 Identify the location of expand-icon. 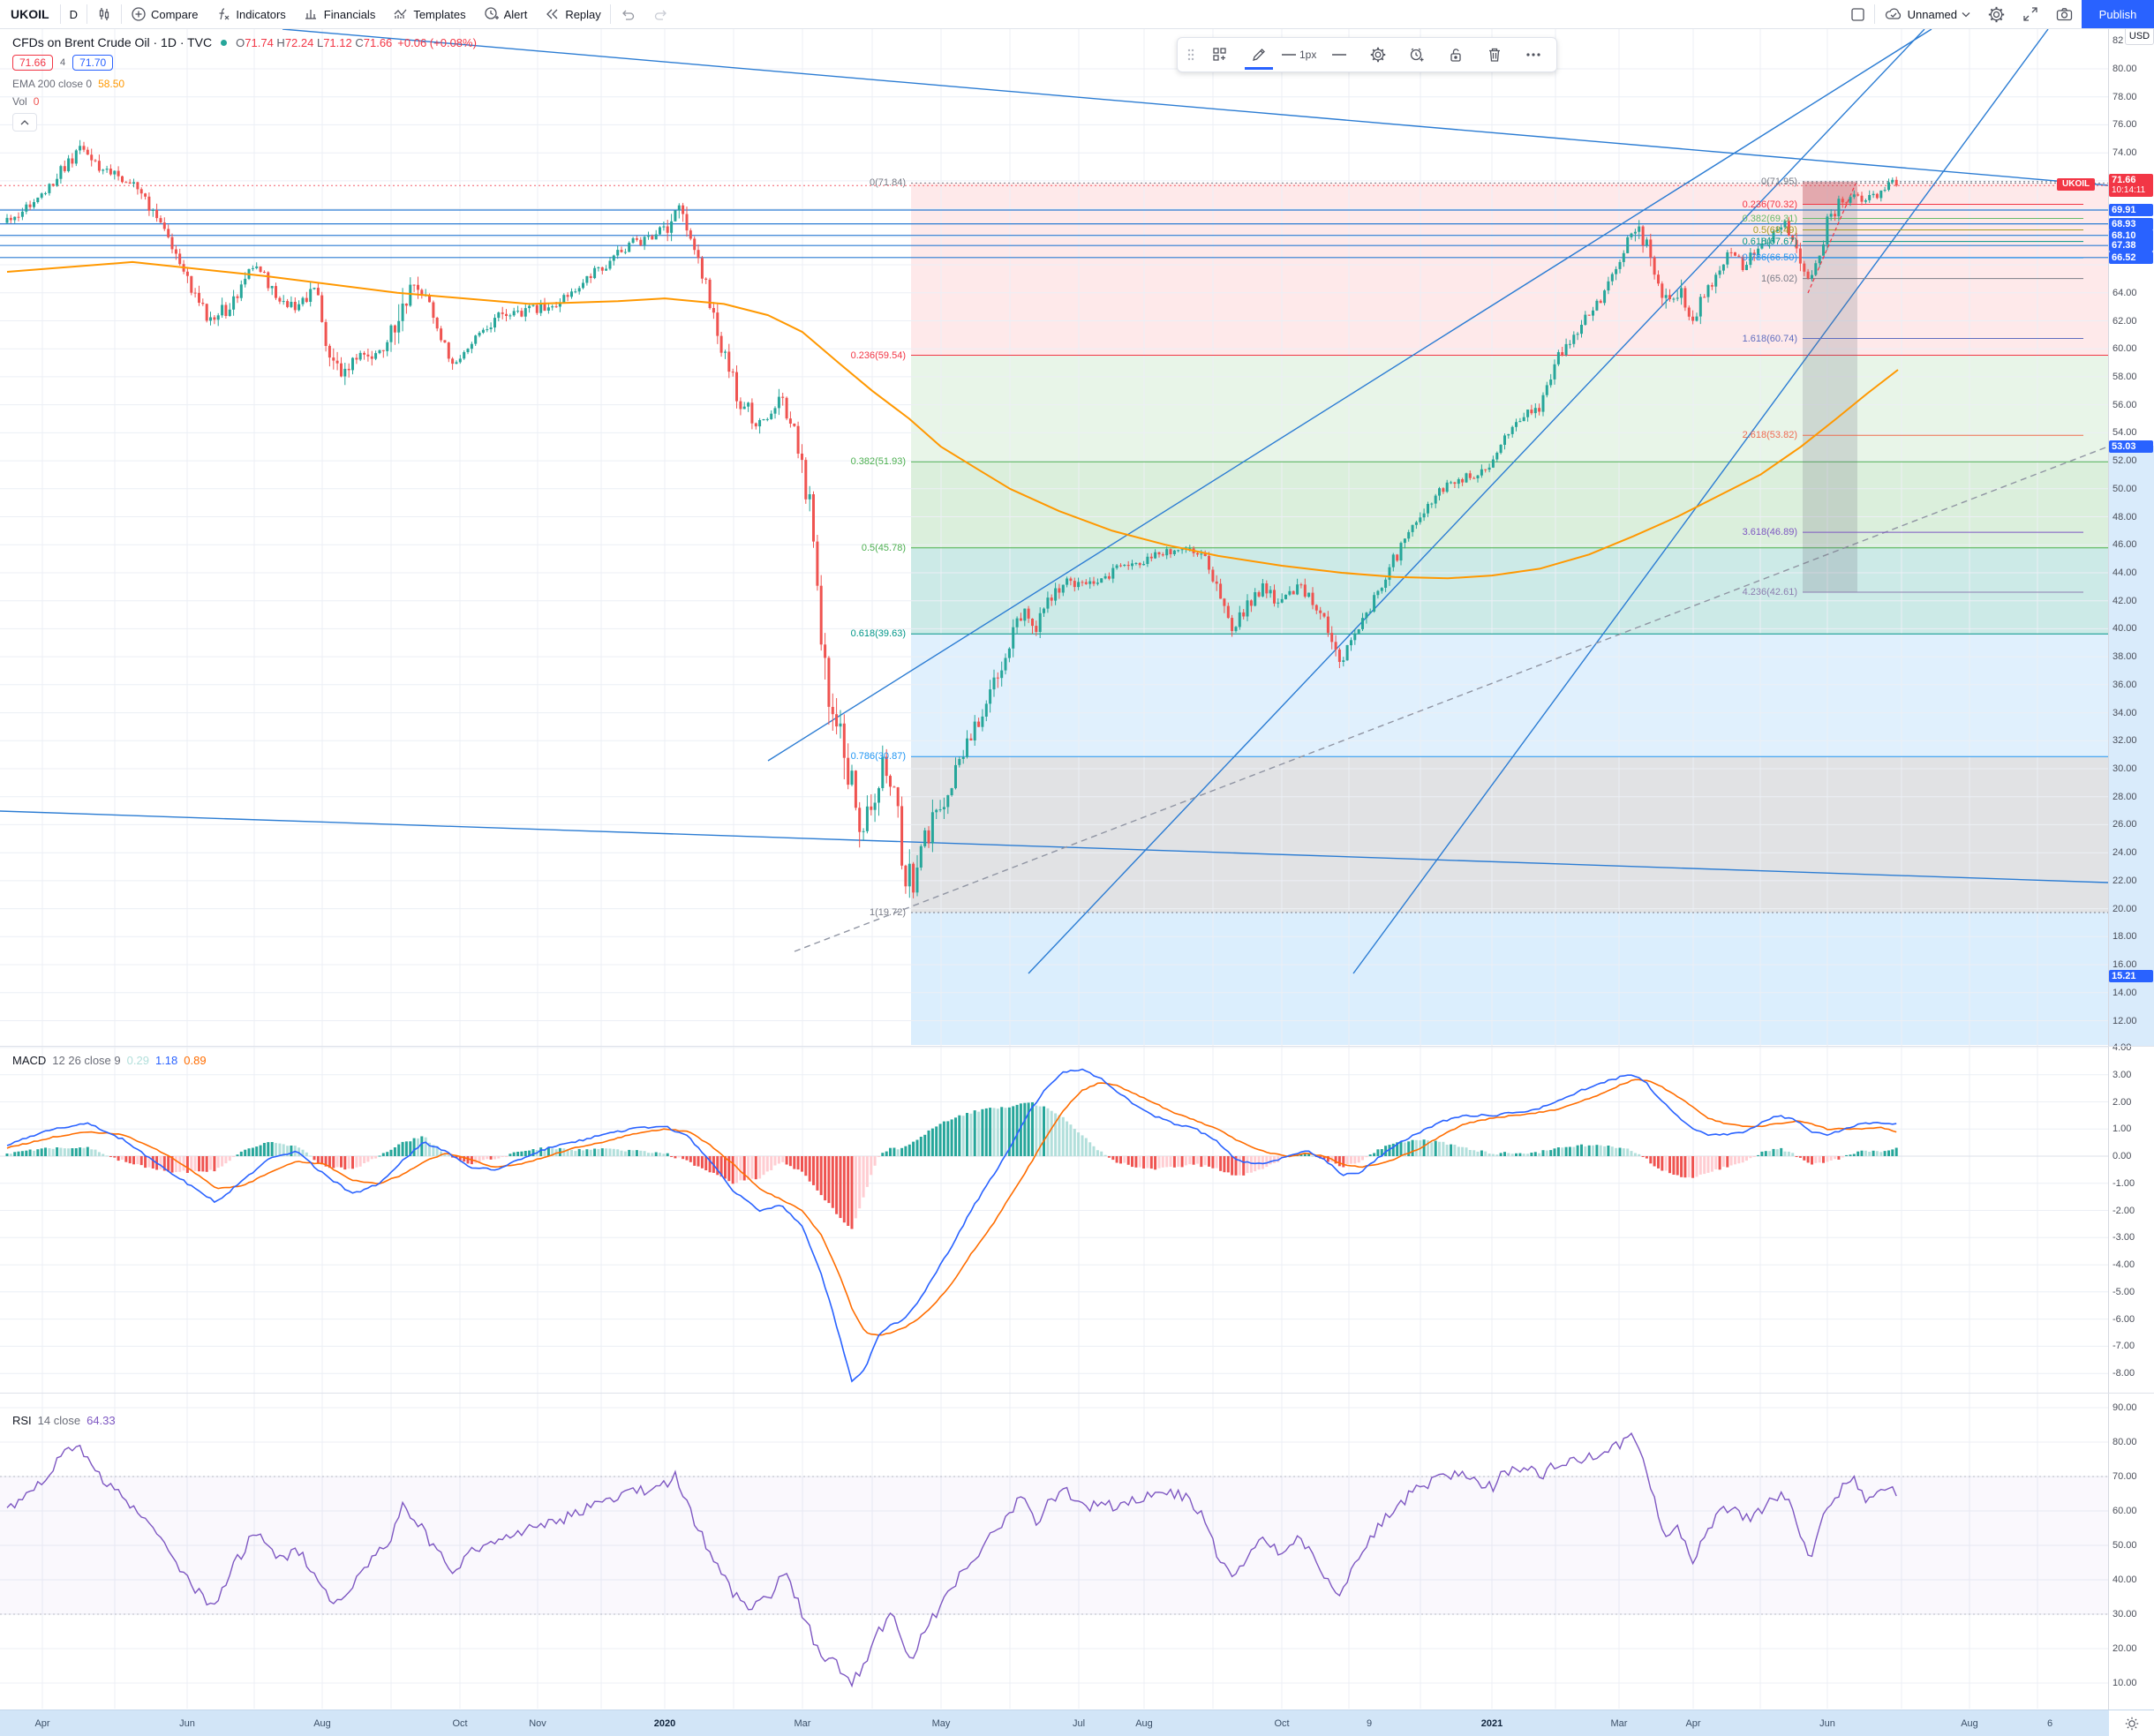
(2030, 14).